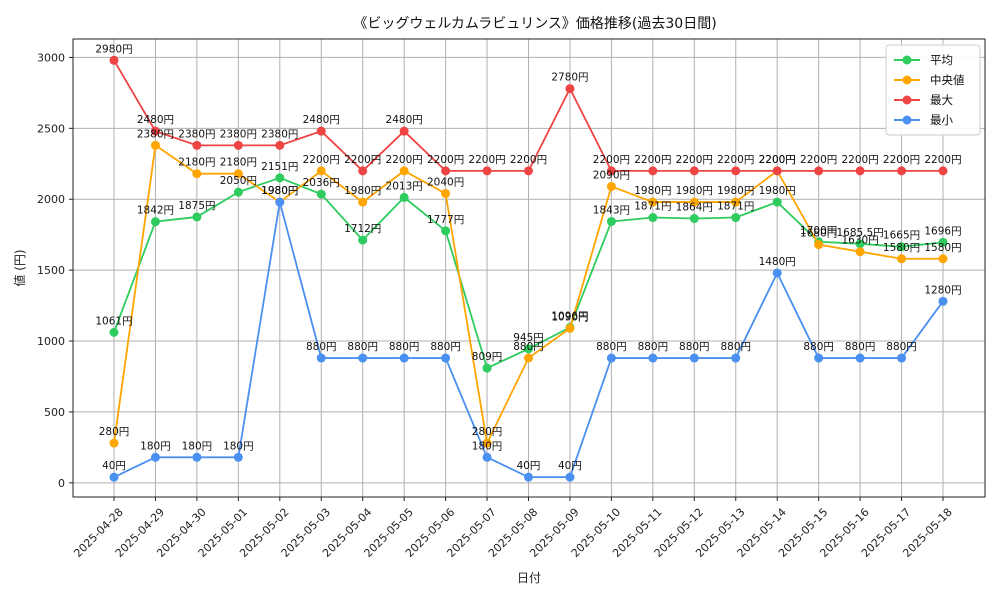  I want to click on data-label: 2780円, so click(569, 78).